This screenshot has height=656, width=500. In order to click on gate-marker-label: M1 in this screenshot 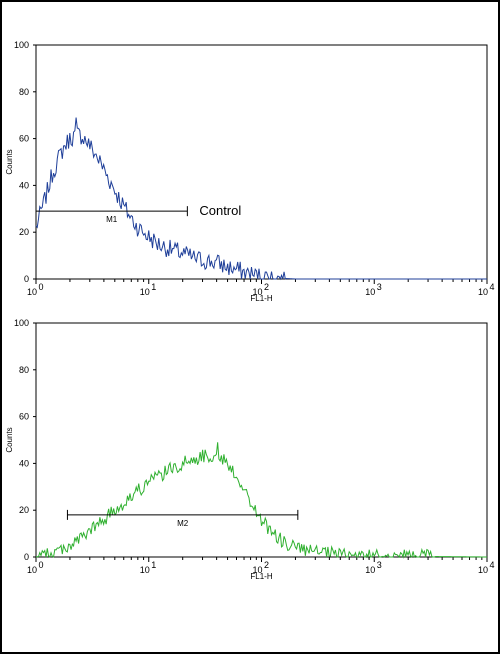, I will do `click(112, 219)`.